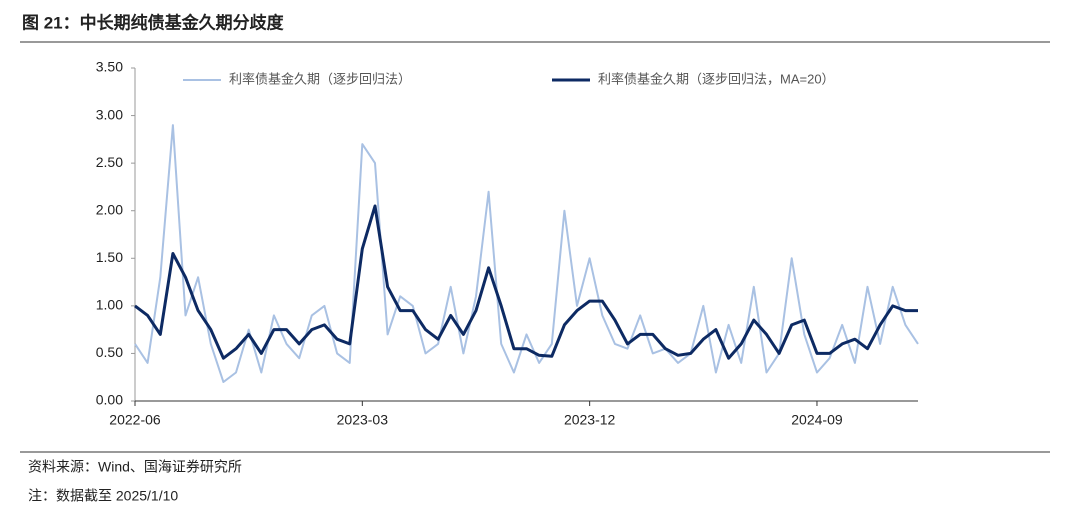 This screenshot has width=1080, height=511. I want to click on x-tick-label: 2023-03, so click(363, 420).